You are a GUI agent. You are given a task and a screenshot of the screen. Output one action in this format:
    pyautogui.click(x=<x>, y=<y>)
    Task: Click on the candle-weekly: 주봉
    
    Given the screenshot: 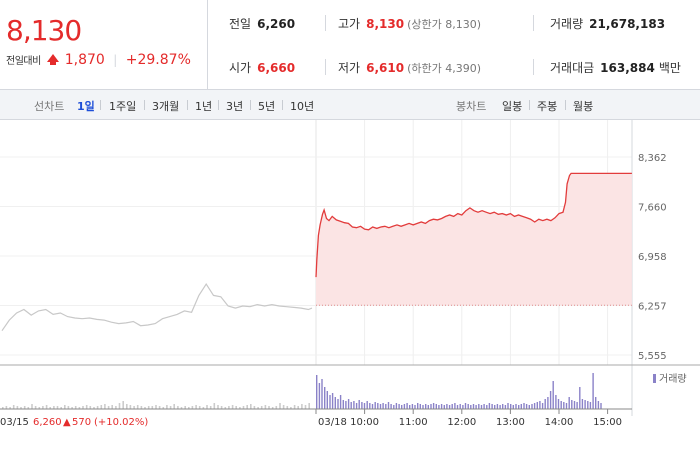 What is the action you would take?
    pyautogui.click(x=547, y=106)
    